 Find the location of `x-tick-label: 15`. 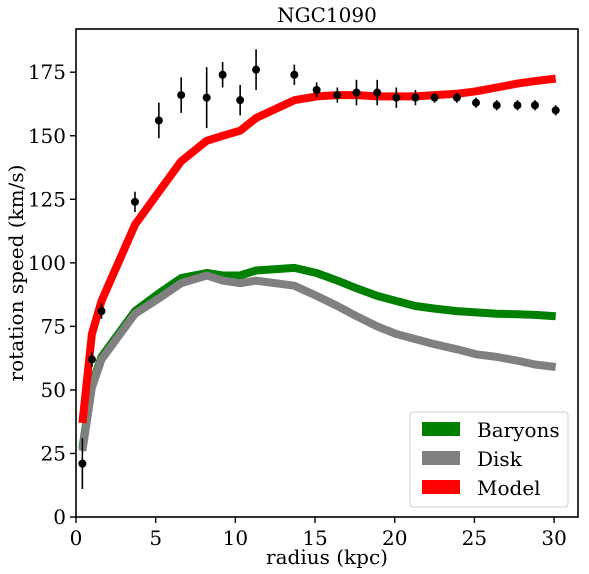

x-tick-label: 15 is located at coordinates (314, 538).